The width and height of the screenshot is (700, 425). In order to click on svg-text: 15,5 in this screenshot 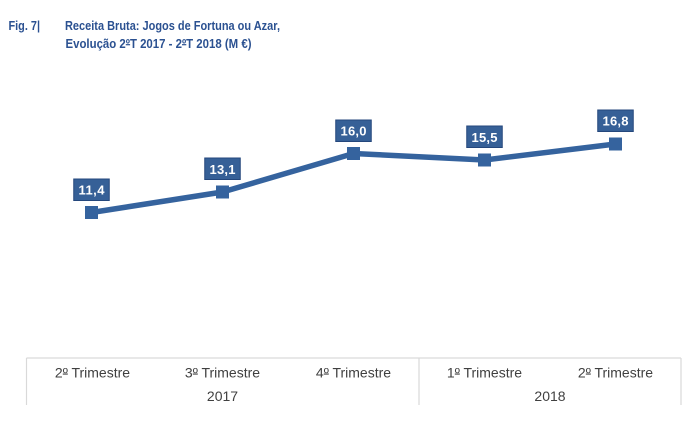, I will do `click(485, 137)`.